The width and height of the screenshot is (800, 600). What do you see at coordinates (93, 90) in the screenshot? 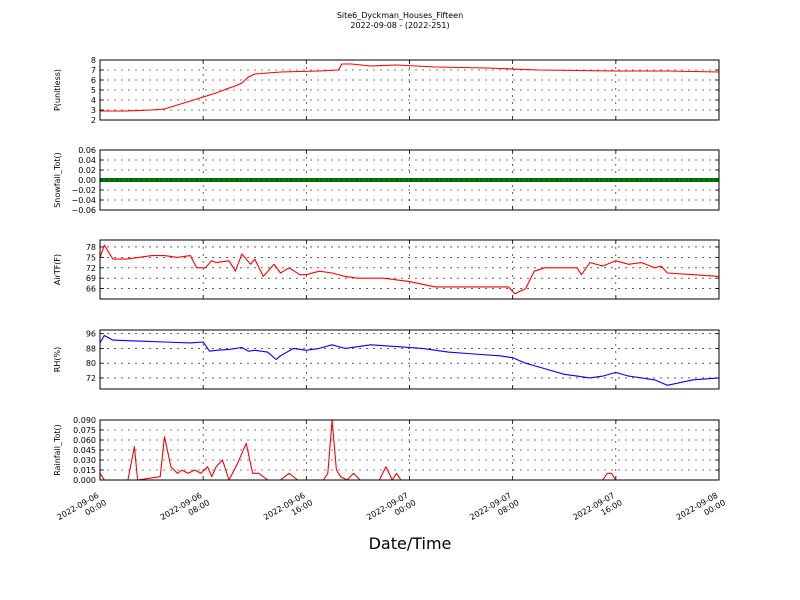
I see `y-tick-label: 5` at bounding box center [93, 90].